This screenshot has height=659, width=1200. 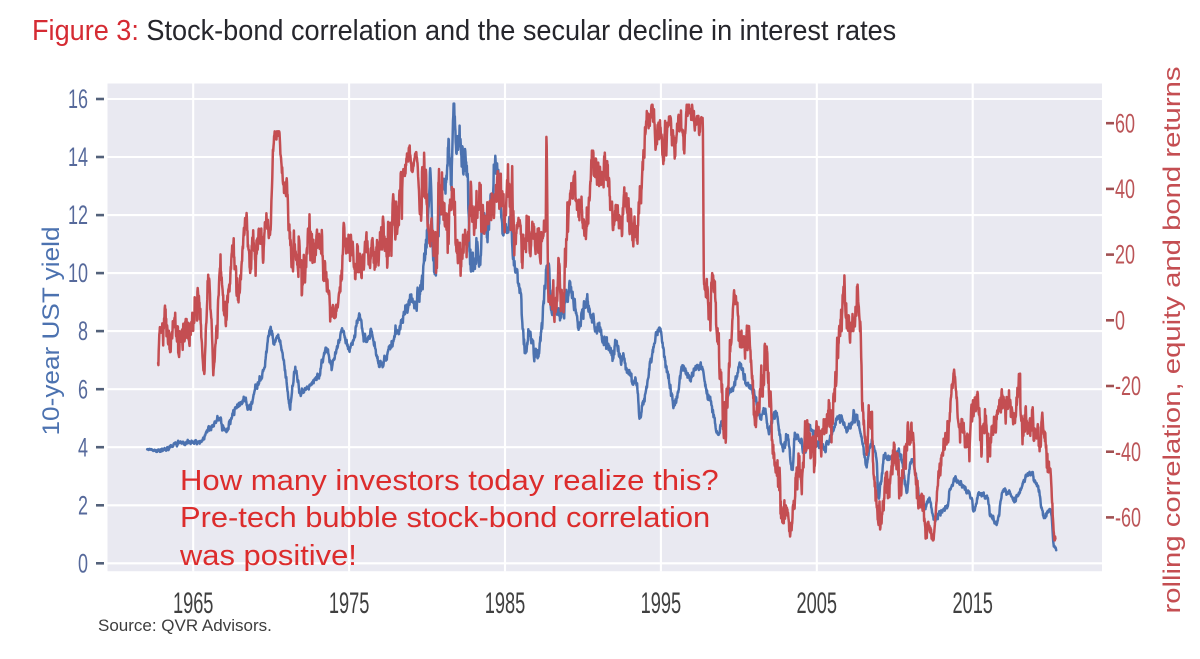 I want to click on svg-text: 10-year UST yield, so click(x=51, y=331).